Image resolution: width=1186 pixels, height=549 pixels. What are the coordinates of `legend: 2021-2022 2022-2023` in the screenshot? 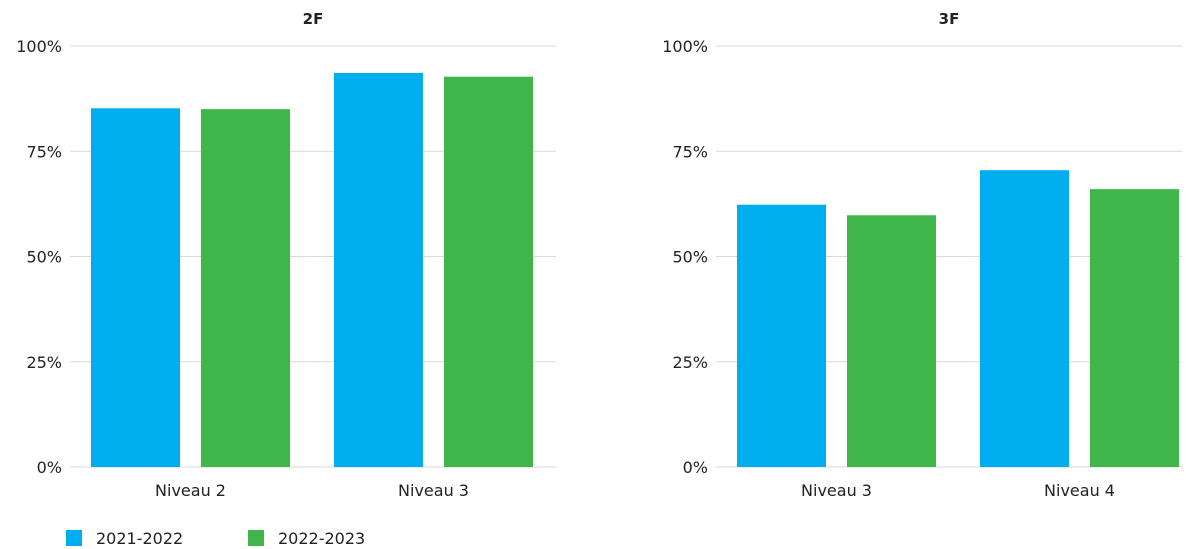 It's located at (215, 538).